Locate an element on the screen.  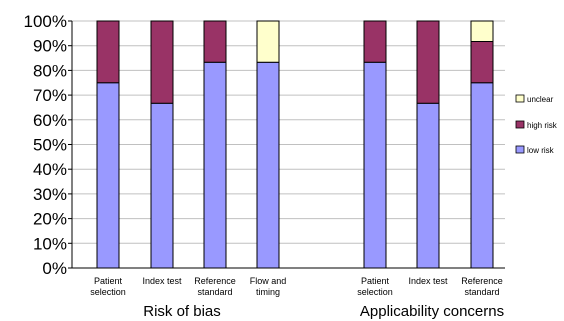
y-axis: 0% 10% 20% 30% 40% 50% 60% 70% 80% 90% 100% is located at coordinates (48, 145).